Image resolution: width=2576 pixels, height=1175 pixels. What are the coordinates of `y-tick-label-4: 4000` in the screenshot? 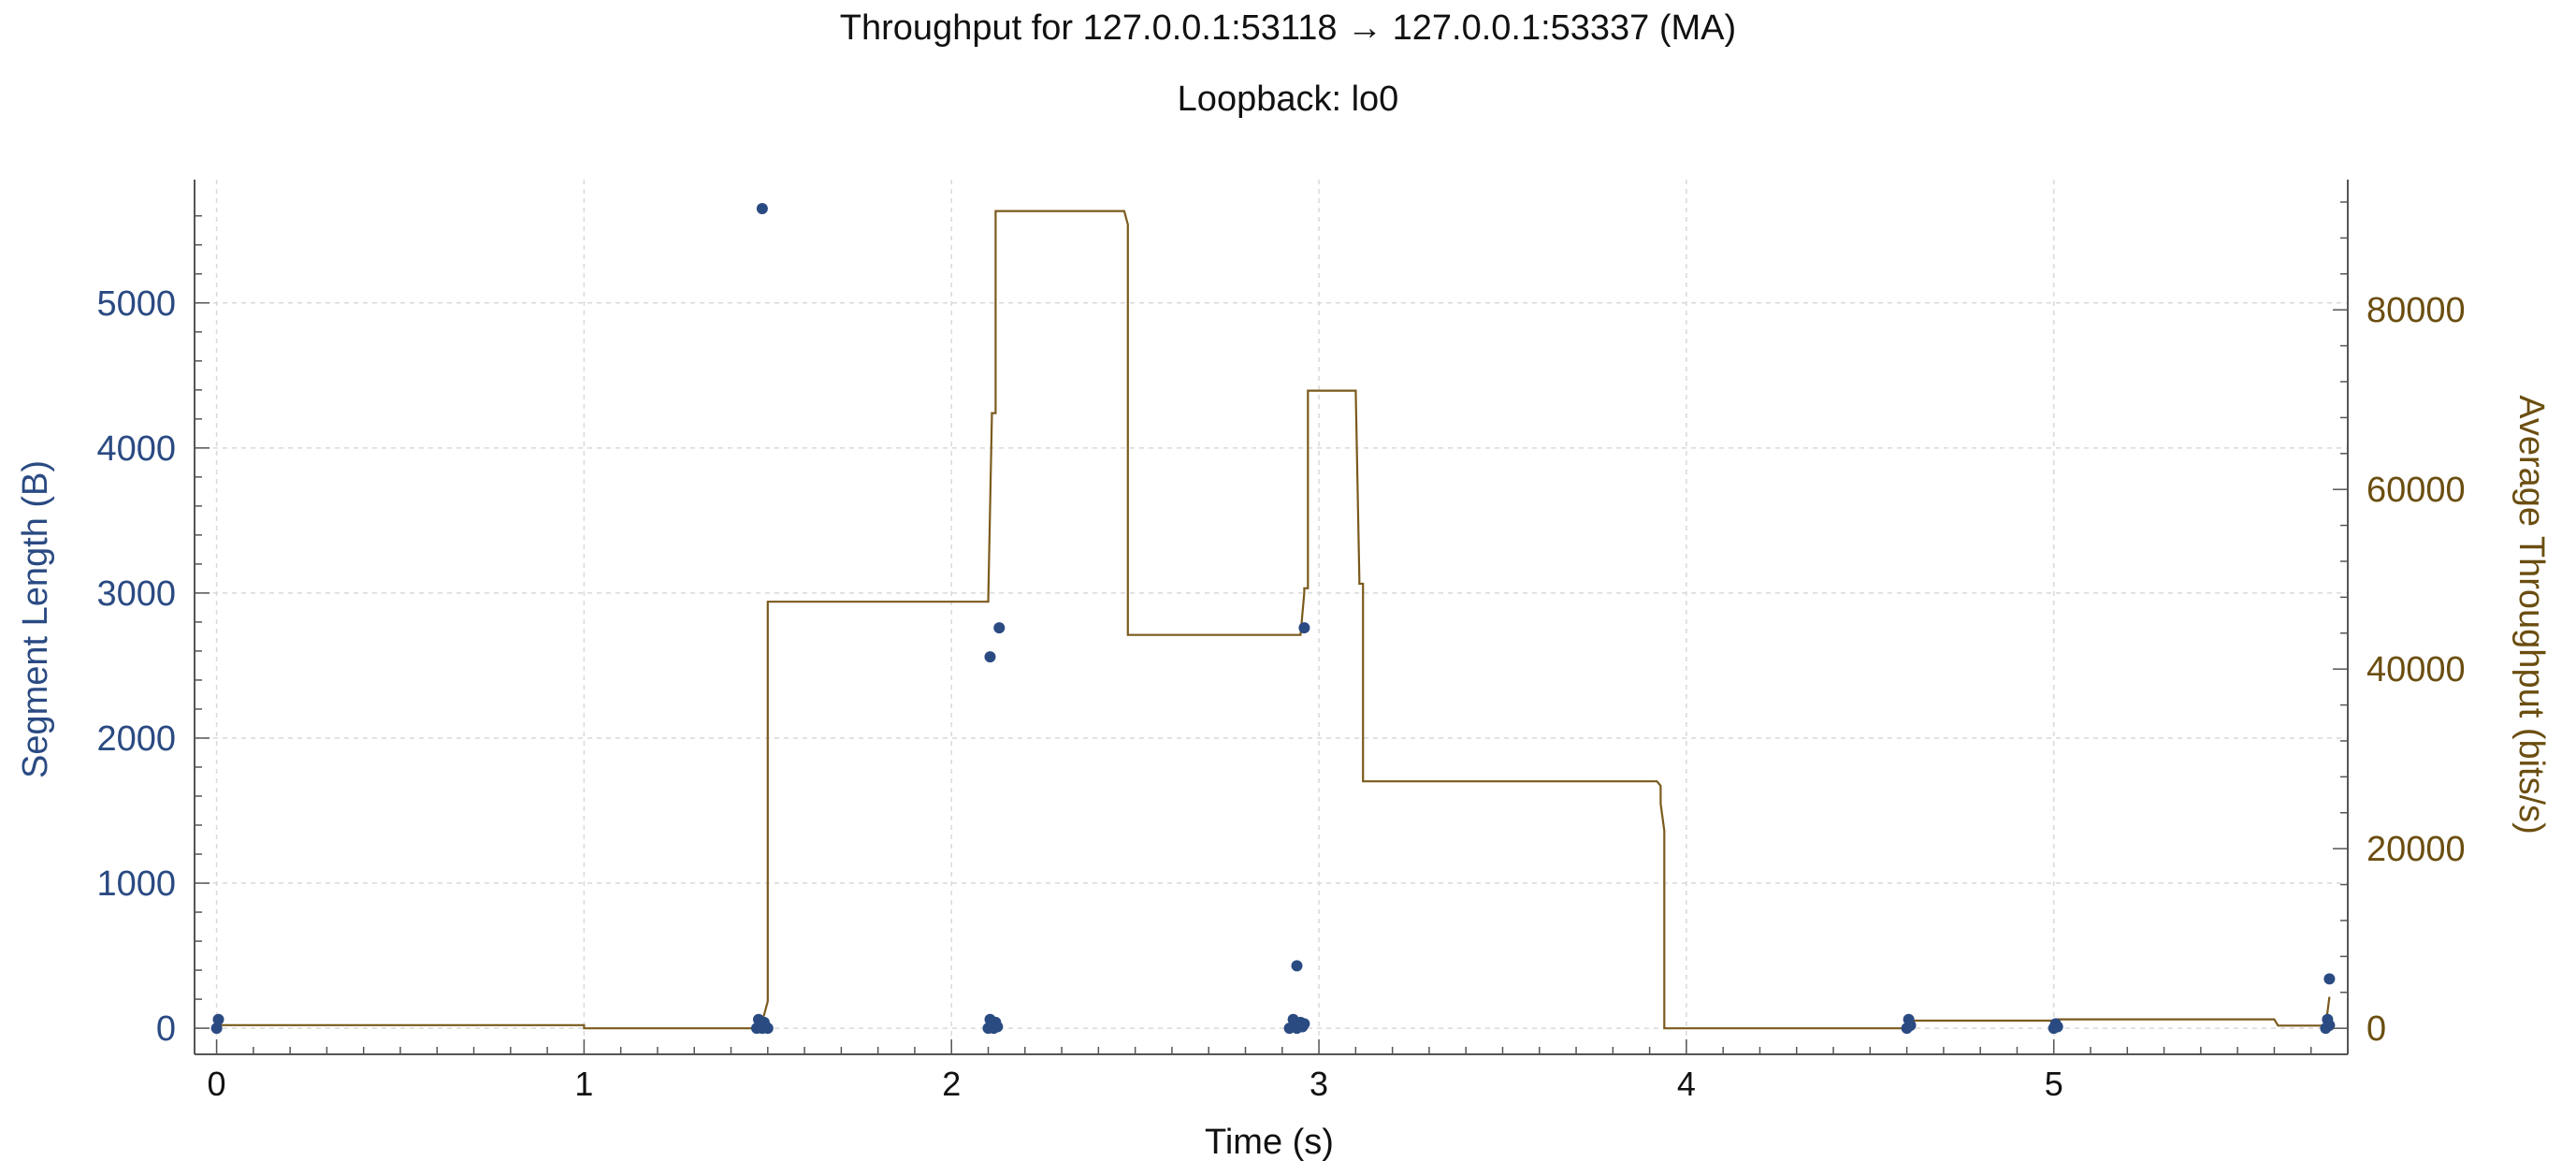 It's located at (136, 449).